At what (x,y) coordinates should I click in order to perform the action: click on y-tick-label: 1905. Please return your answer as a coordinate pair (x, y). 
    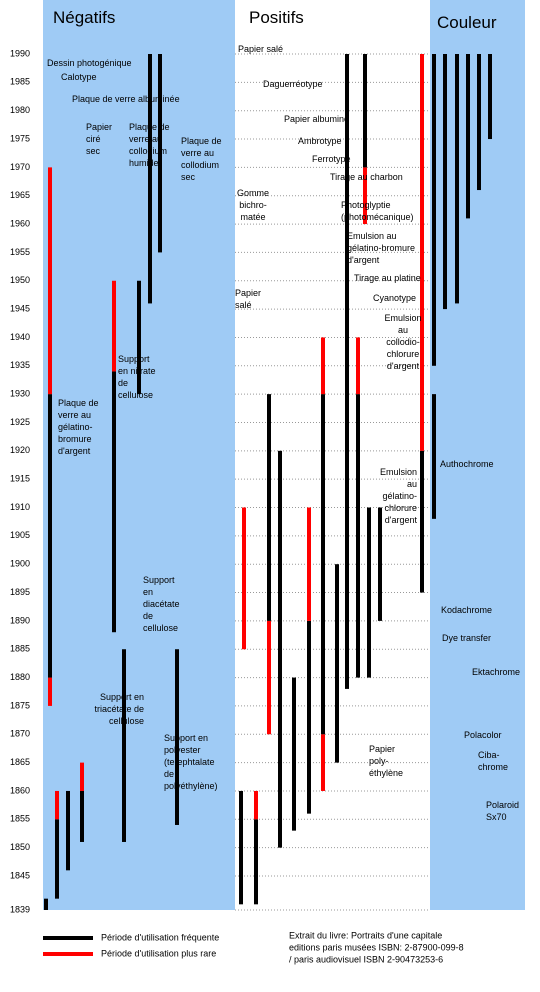
    Looking at the image, I should click on (20, 535).